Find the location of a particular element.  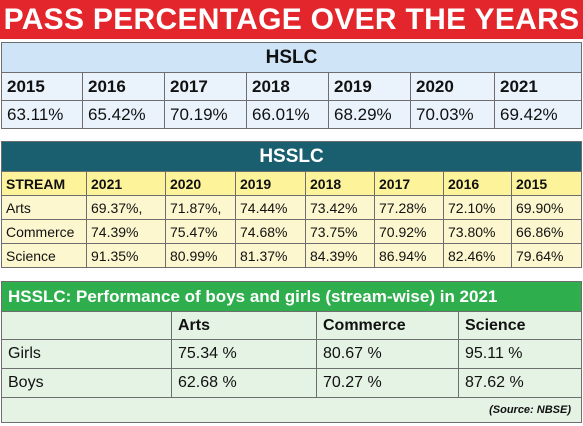

page-title: PASS PERCENTAGE OVER THE YEARS is located at coordinates (291, 19).